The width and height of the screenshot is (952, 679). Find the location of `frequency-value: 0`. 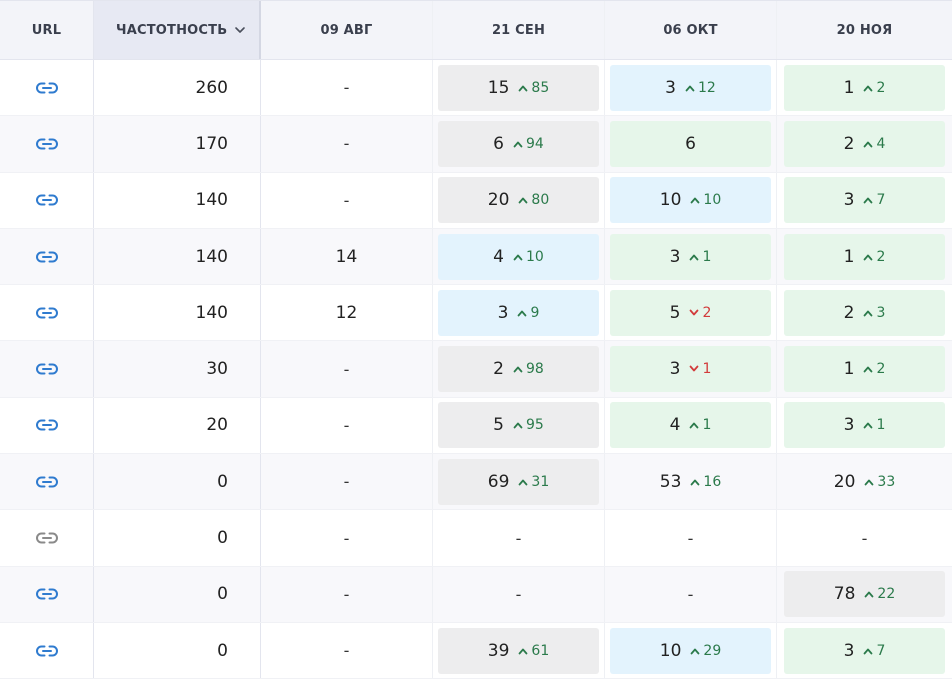

frequency-value: 0 is located at coordinates (222, 594).